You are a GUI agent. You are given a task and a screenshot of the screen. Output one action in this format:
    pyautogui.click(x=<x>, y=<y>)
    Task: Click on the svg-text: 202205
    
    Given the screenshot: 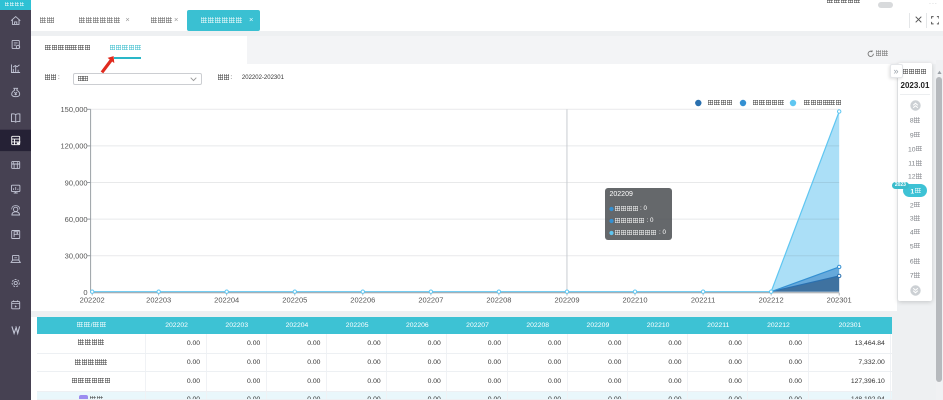 What is the action you would take?
    pyautogui.click(x=295, y=300)
    